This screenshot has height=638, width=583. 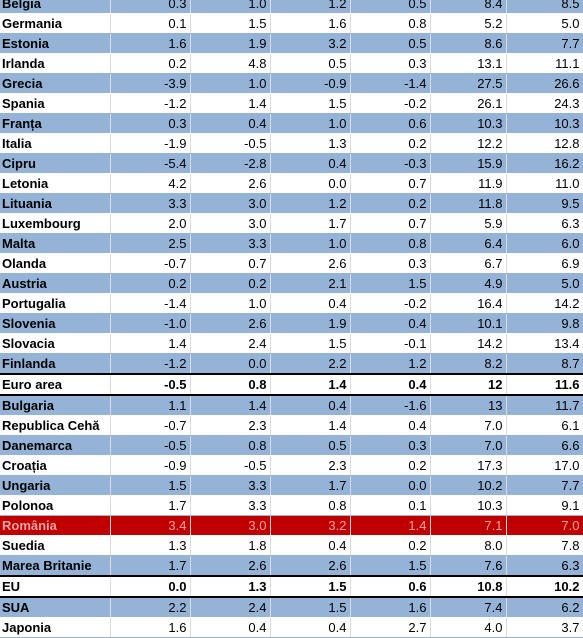 I want to click on value-cell: 6.7, so click(x=468, y=263).